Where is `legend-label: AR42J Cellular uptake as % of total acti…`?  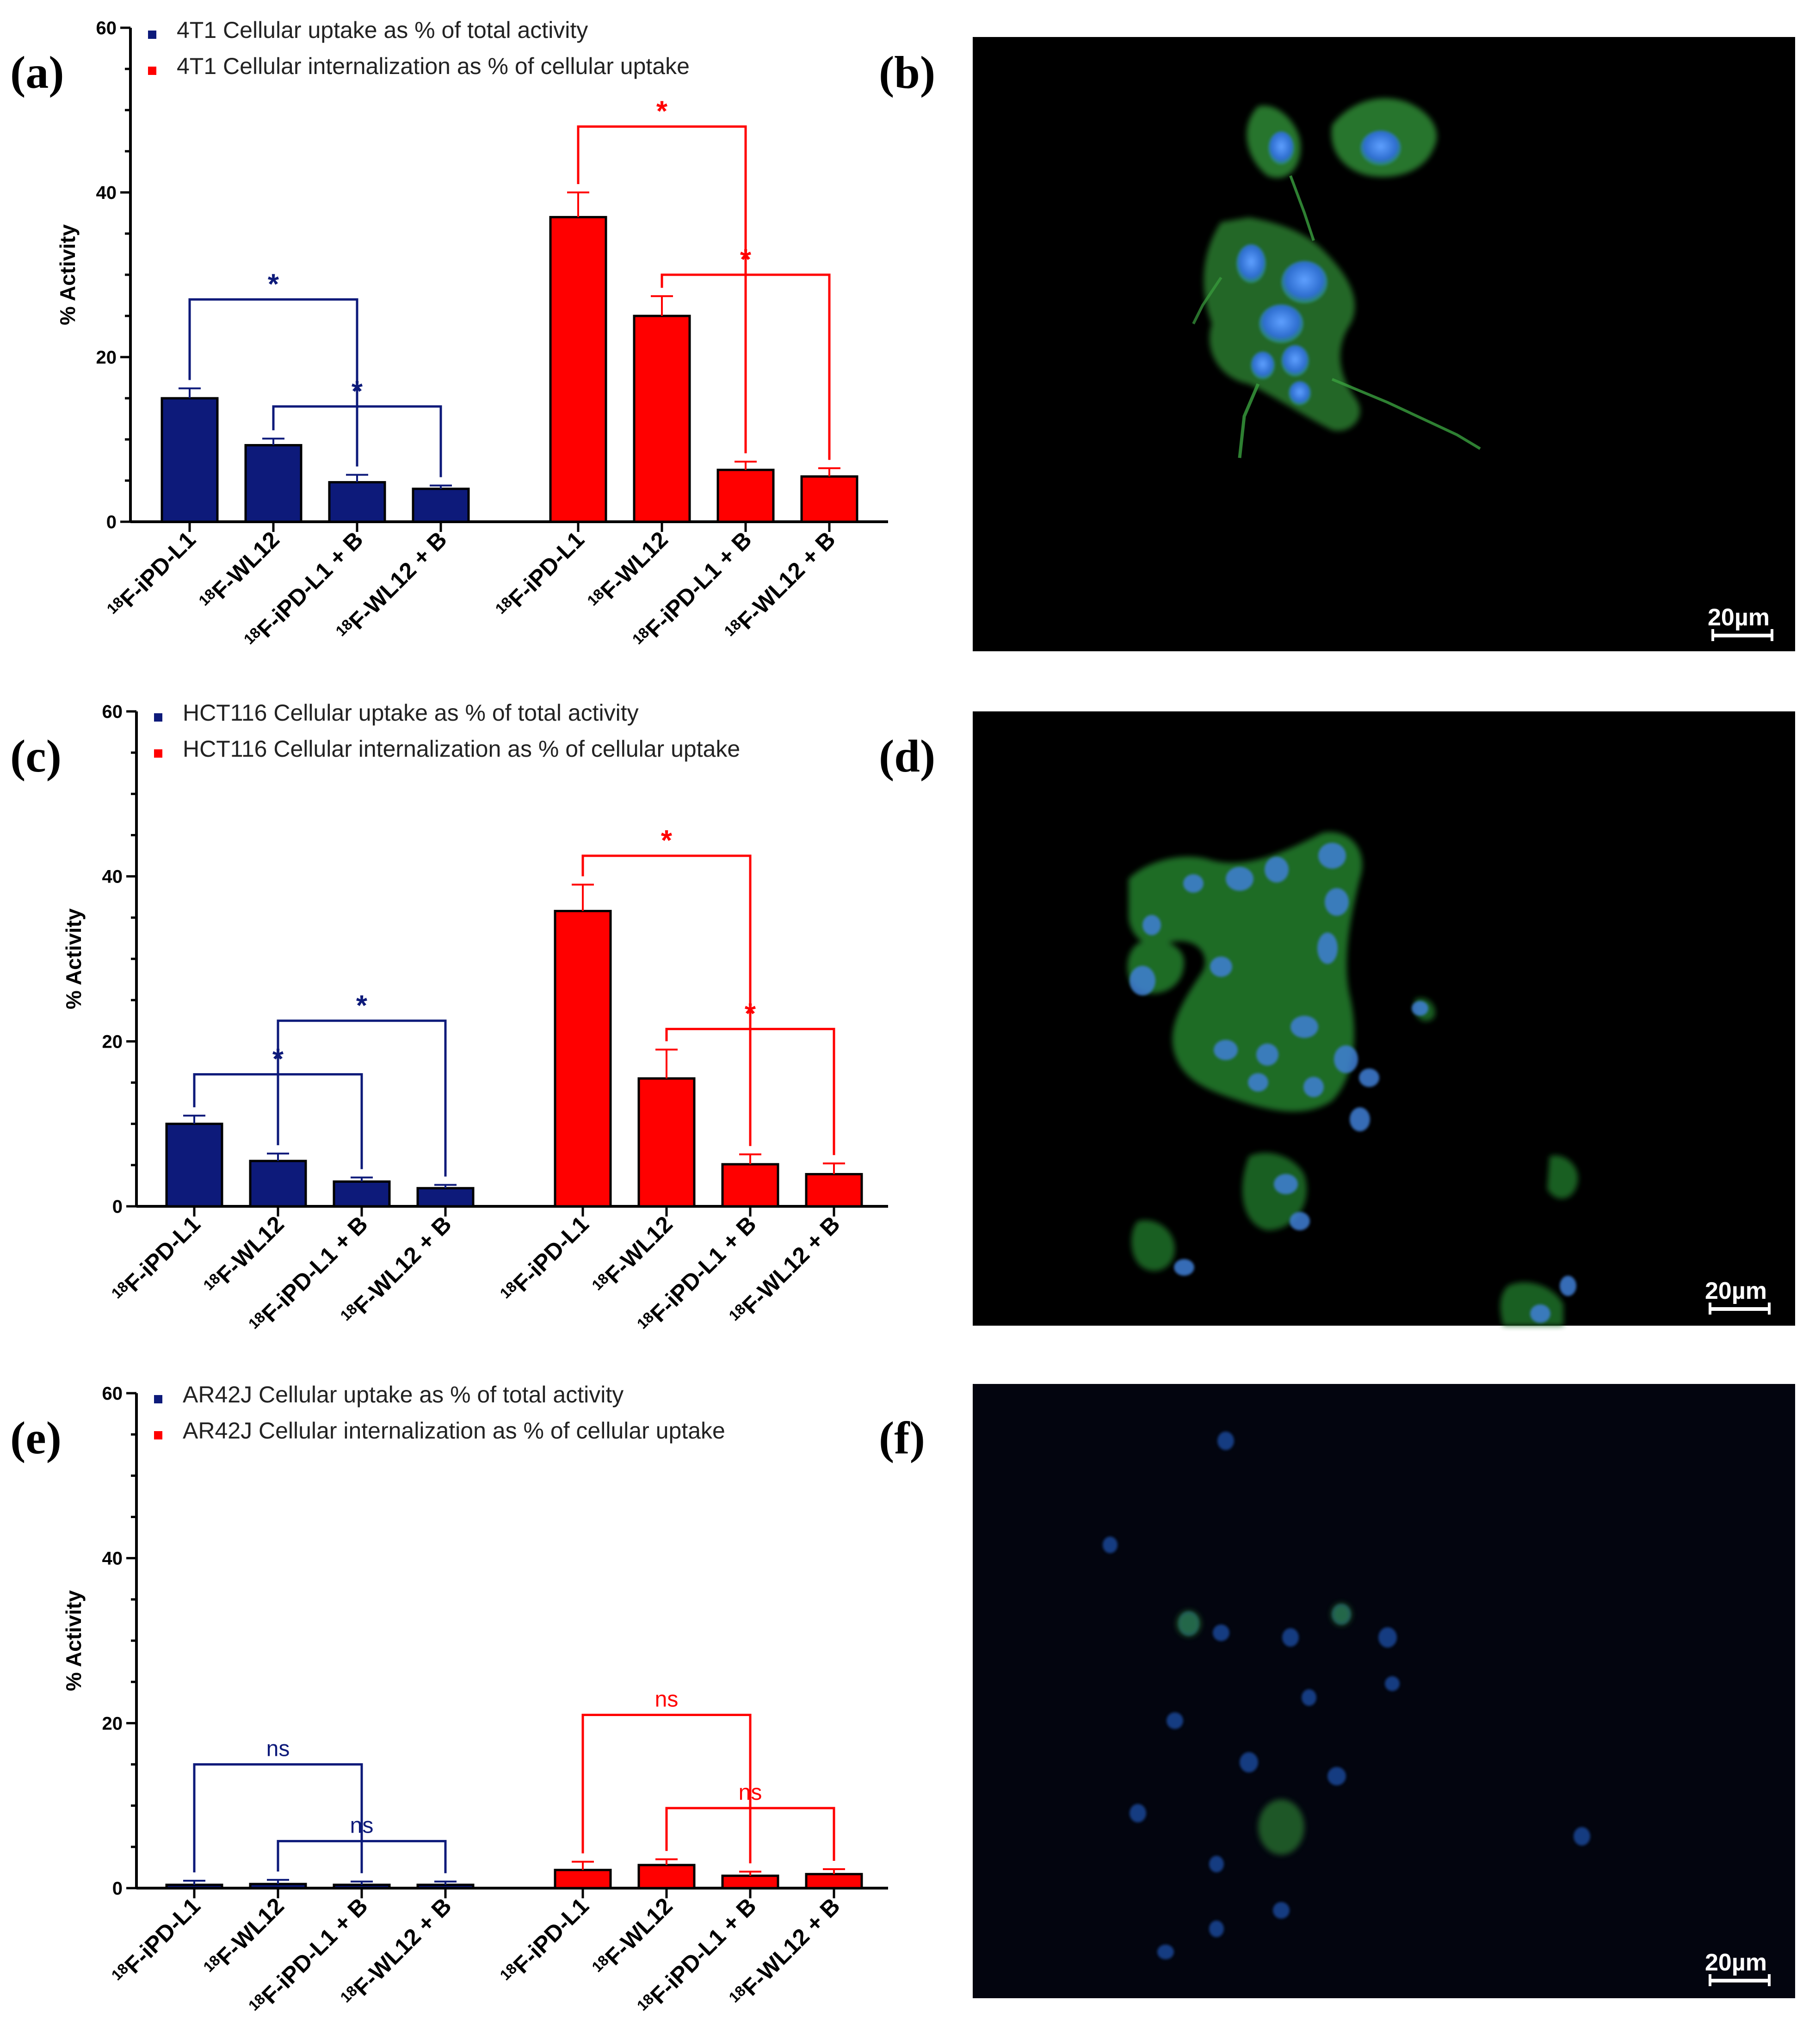 legend-label: AR42J Cellular uptake as % of total acti… is located at coordinates (403, 1395).